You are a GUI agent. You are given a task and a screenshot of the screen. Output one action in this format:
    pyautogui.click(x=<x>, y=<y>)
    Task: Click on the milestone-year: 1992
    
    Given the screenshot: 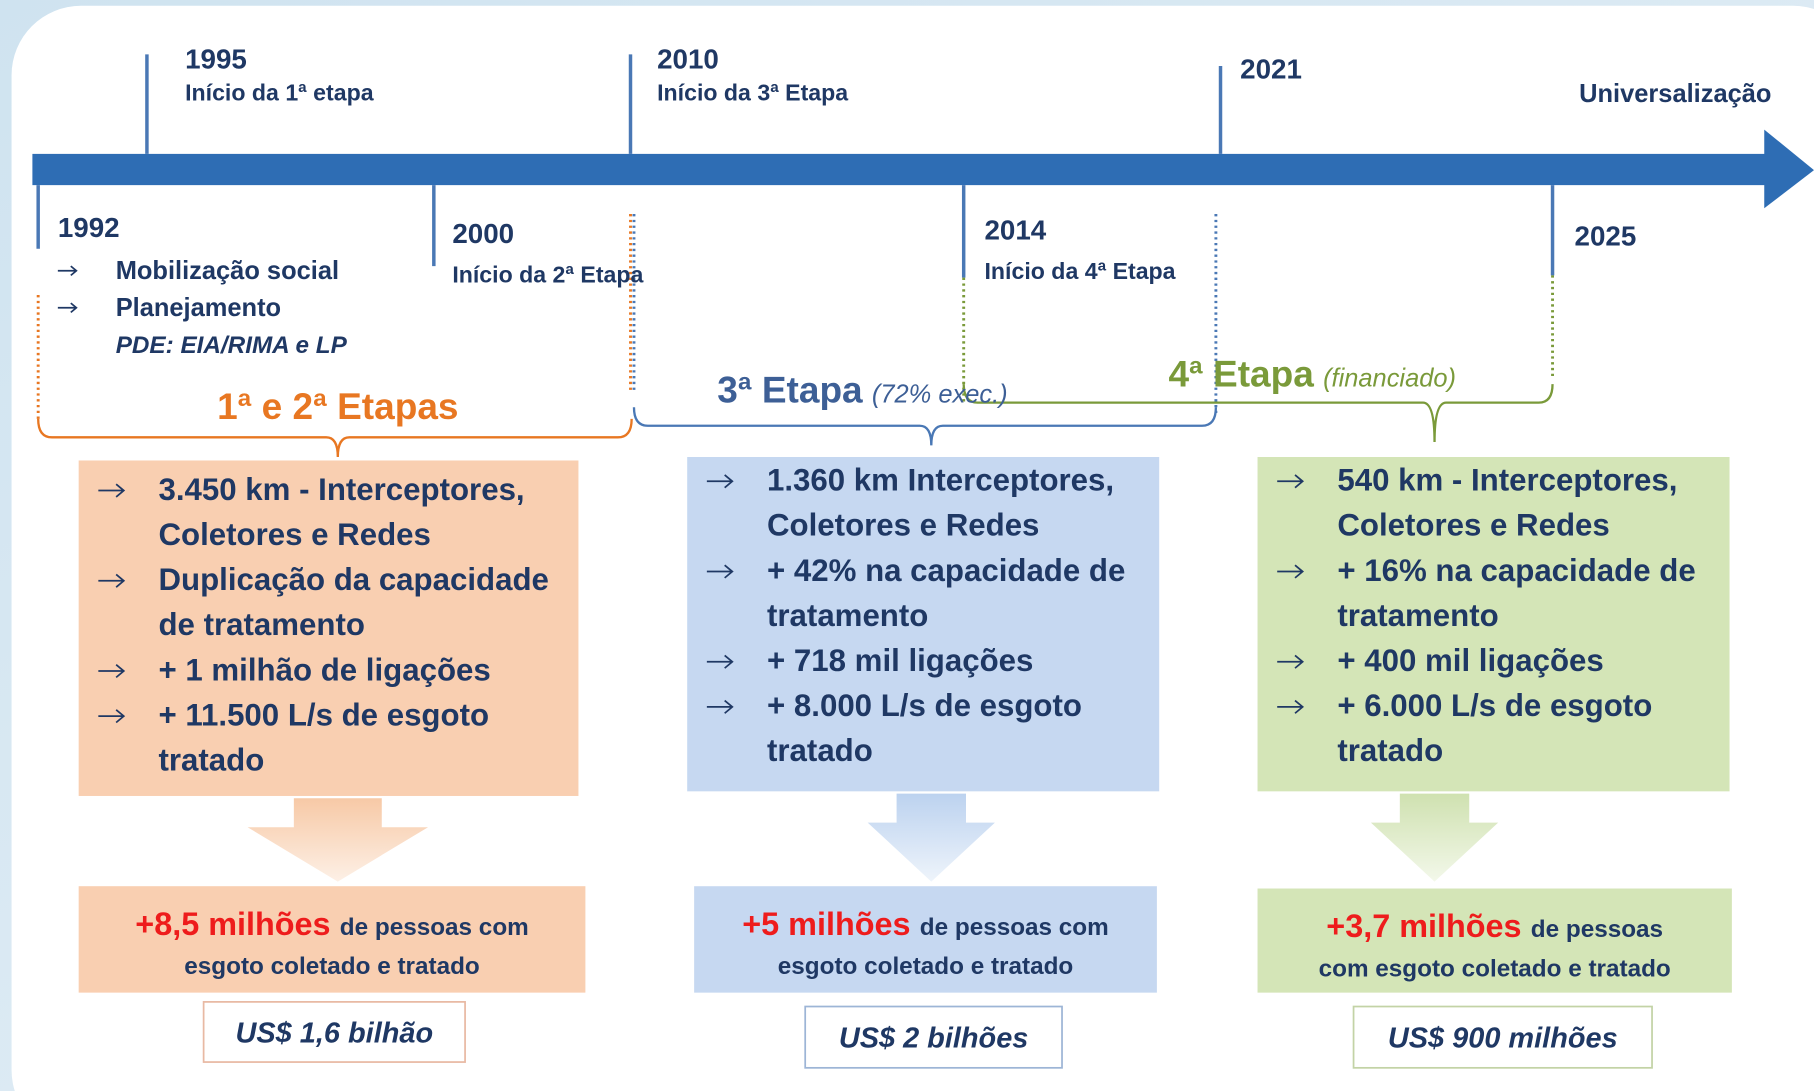 What is the action you would take?
    pyautogui.click(x=89, y=227)
    